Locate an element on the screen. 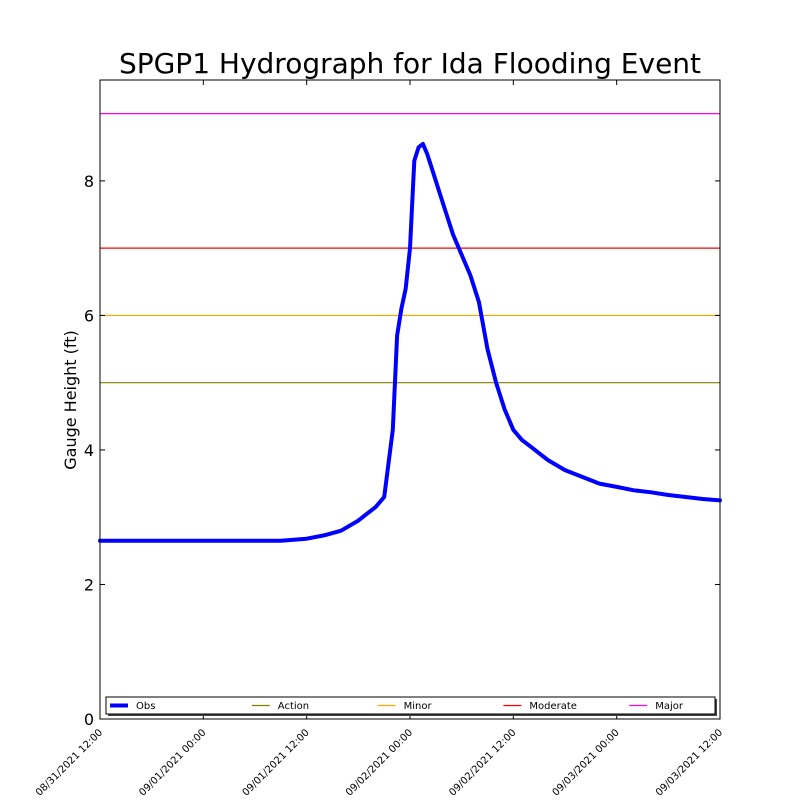 This screenshot has height=800, width=800. legend-box is located at coordinates (410, 705).